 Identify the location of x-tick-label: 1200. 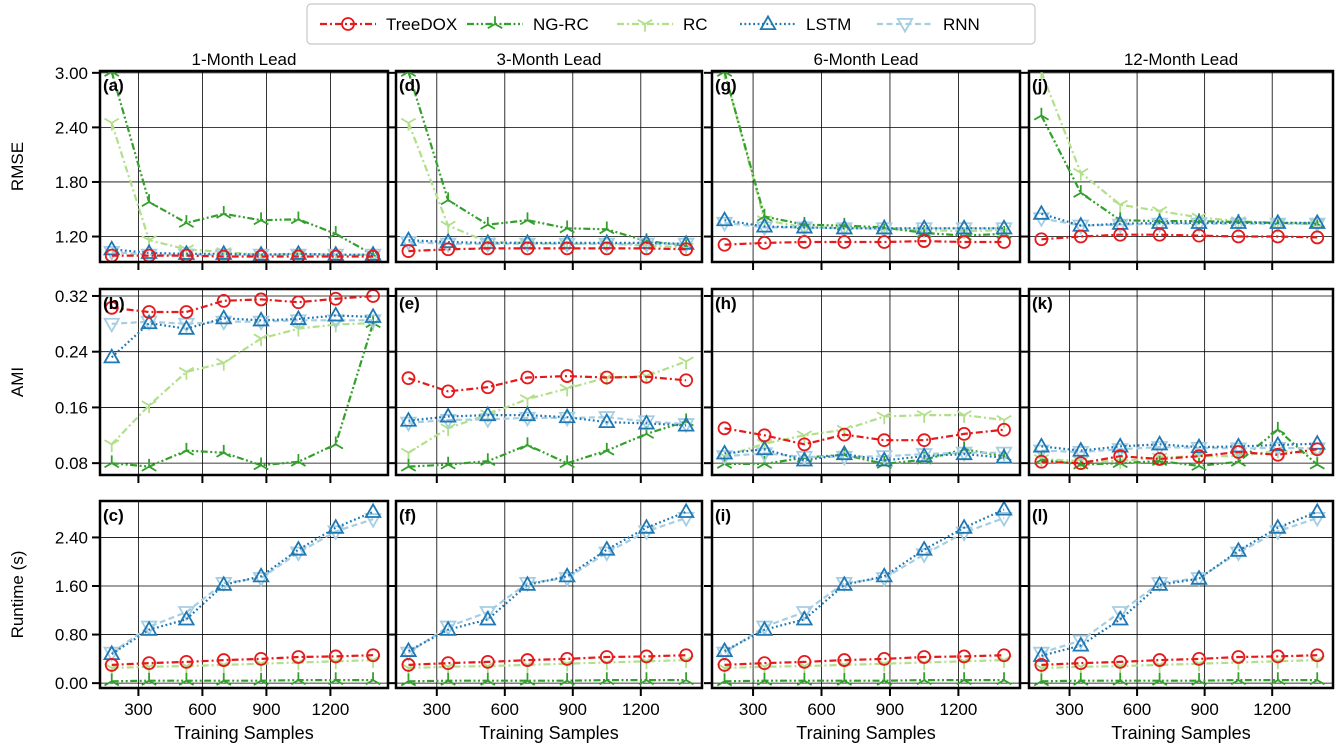
(641, 709).